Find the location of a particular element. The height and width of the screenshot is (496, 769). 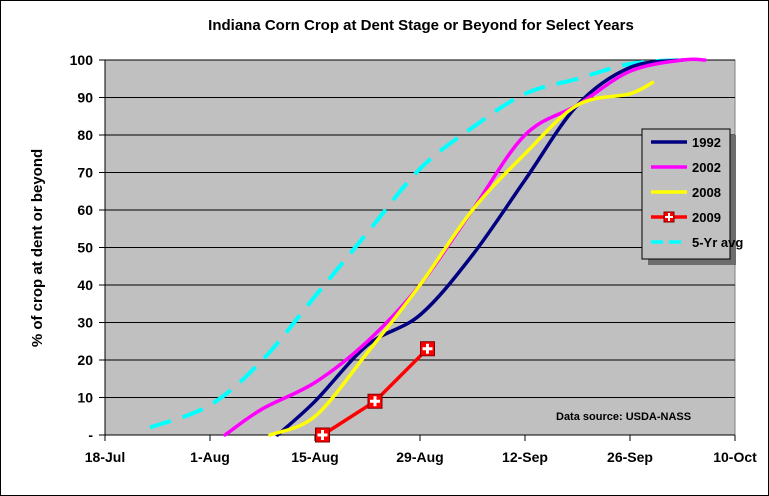

y-tick-label: - is located at coordinates (90, 435).